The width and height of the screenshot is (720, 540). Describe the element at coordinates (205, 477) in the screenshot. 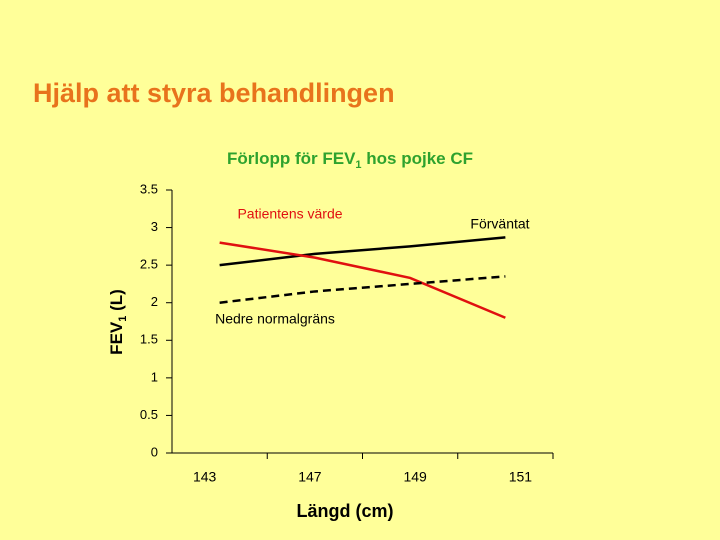

I see `x-tick-label: 143` at that location.